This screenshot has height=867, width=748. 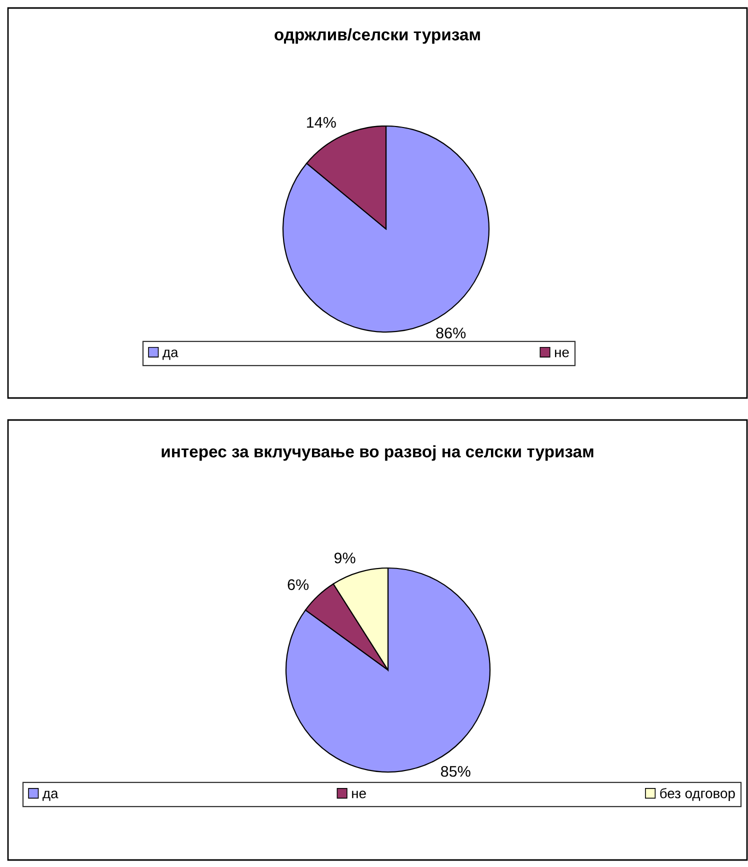 What do you see at coordinates (298, 584) in the screenshot?
I see `data-label: 6%` at bounding box center [298, 584].